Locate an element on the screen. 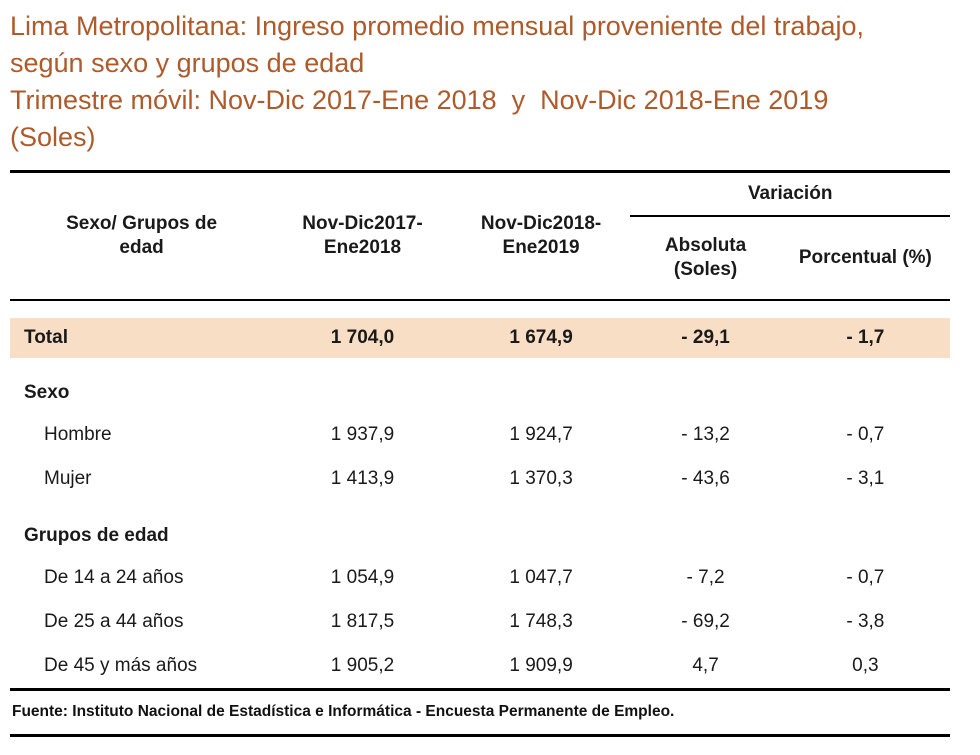 The image size is (980, 755). col-header-period2-label: Nov-Dic2018-Ene2019 is located at coordinates (541, 235).